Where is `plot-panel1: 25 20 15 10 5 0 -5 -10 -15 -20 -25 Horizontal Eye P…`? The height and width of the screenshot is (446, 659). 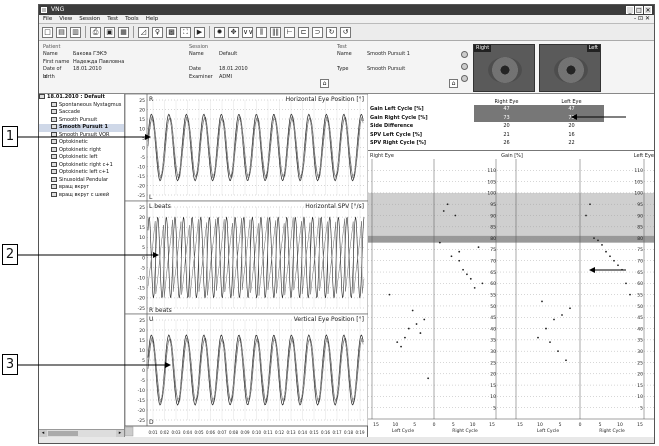 plot-panel1: 25 20 15 10 5 0 -5 -10 -15 -20 -25 Horizontal Eye P… is located at coordinates (246, 148).